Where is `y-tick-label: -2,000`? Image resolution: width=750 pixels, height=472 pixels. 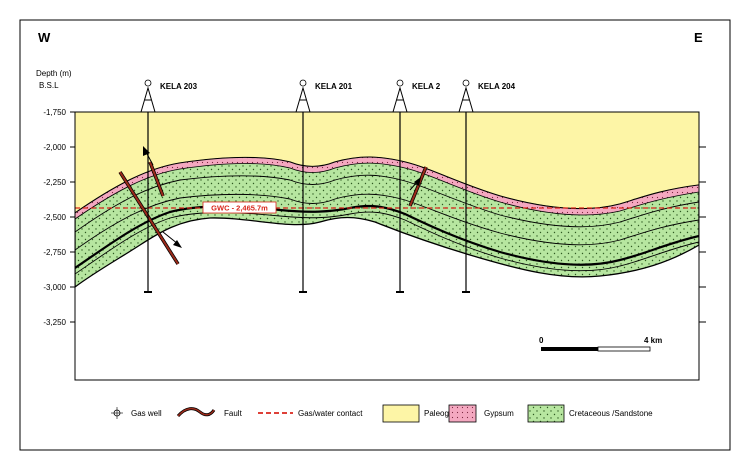
y-tick-label: -2,000 is located at coordinates (54, 147).